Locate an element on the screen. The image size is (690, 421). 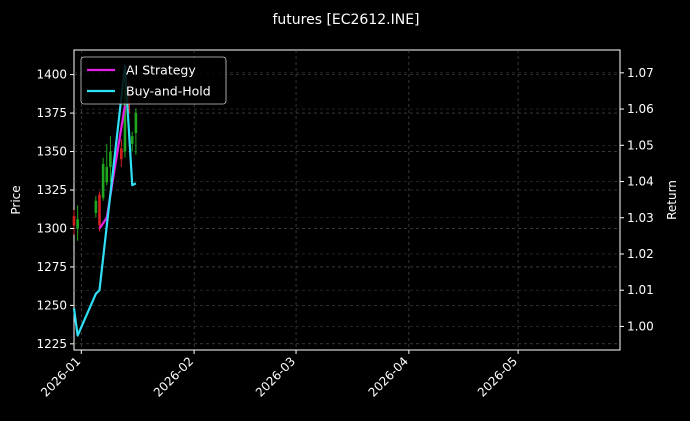
y-tick-label: 1275 is located at coordinates (51, 267).